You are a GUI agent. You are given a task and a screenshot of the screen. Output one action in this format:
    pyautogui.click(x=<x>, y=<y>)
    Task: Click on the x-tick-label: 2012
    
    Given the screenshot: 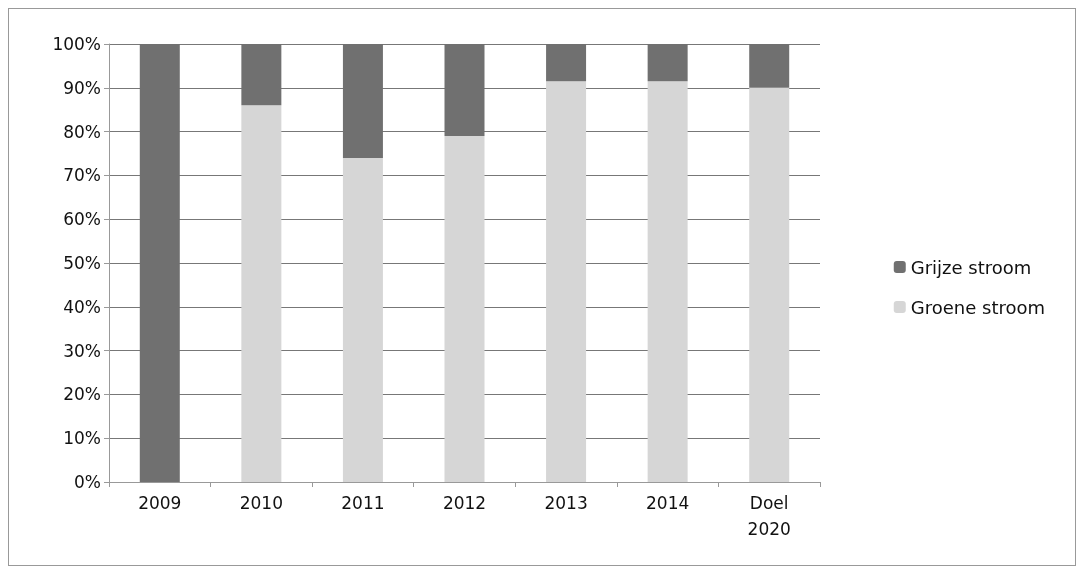 What is the action you would take?
    pyautogui.click(x=464, y=503)
    